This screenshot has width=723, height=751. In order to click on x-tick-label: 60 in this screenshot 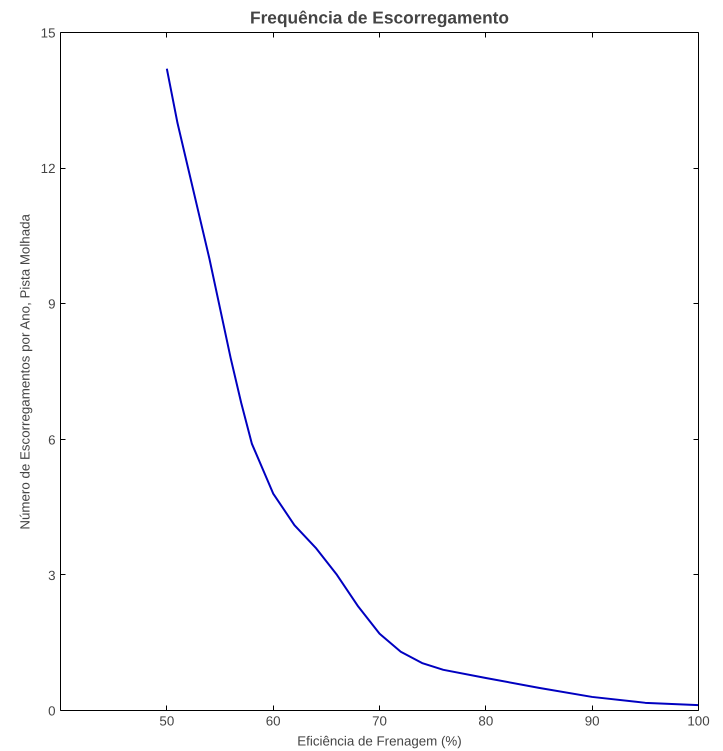, I will do `click(273, 721)`.